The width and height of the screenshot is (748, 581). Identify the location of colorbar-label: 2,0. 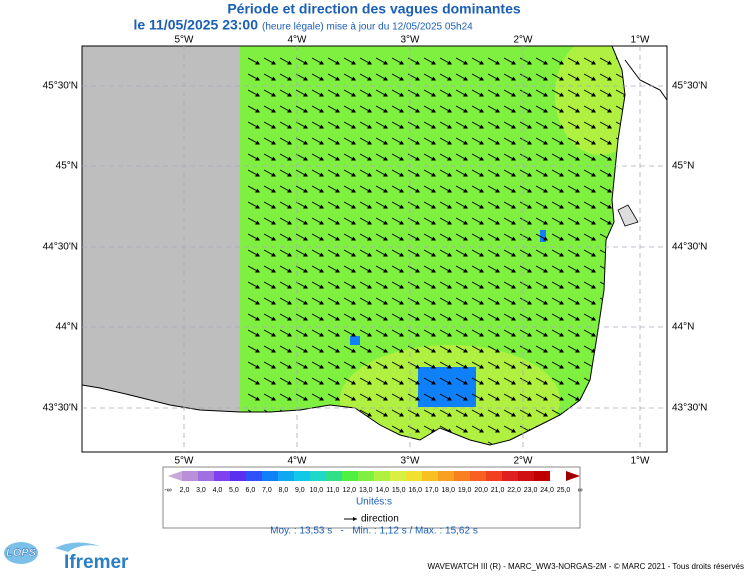
(185, 490).